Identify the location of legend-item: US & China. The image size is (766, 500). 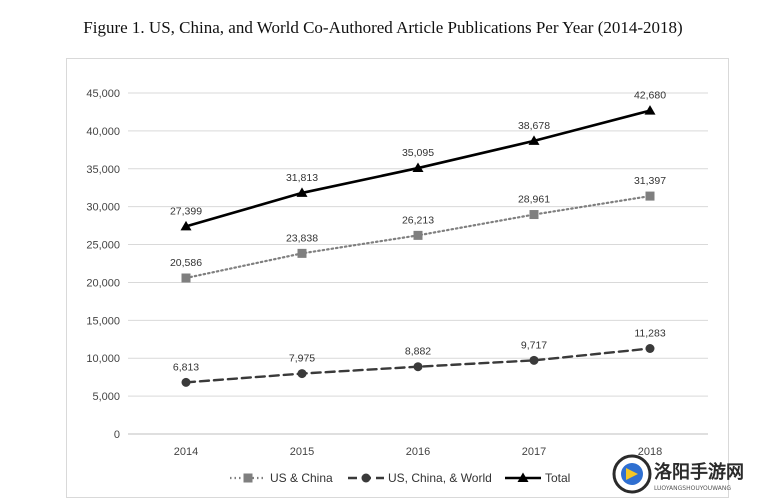
(281, 478).